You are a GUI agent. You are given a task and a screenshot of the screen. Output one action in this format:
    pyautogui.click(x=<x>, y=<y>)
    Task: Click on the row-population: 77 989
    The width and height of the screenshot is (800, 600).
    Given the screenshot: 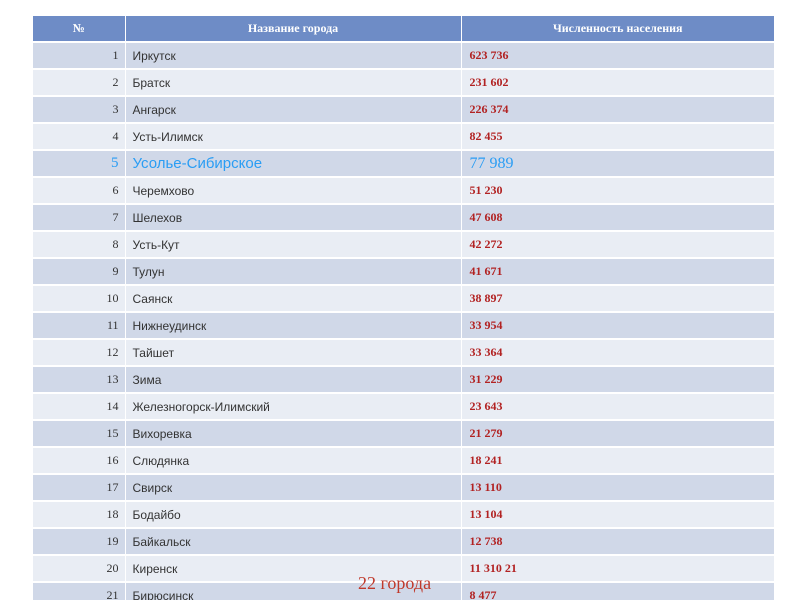 What is the action you would take?
    pyautogui.click(x=617, y=164)
    